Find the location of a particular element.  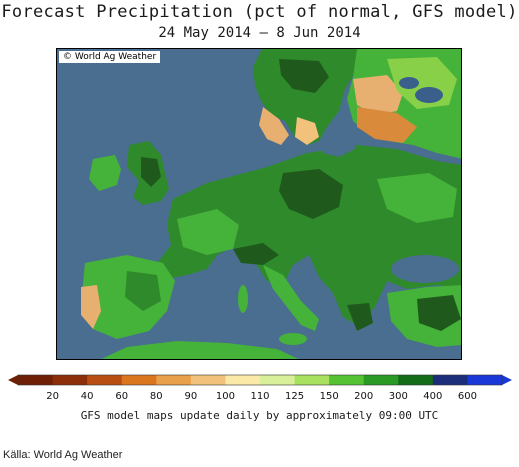

land-scandinavia-south-tan is located at coordinates (274, 126).